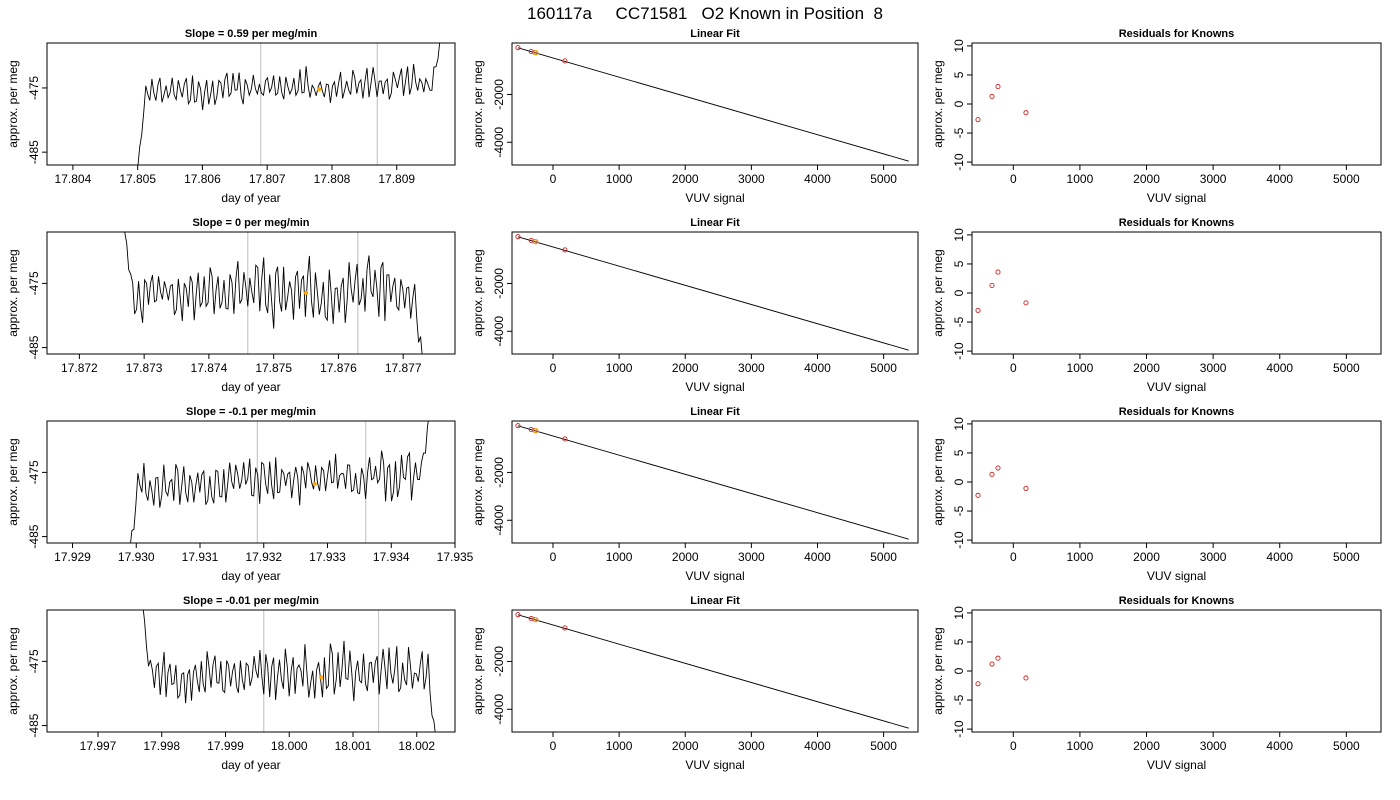 The height and width of the screenshot is (800, 1400). I want to click on x-tick-label: 17.874, so click(209, 368).